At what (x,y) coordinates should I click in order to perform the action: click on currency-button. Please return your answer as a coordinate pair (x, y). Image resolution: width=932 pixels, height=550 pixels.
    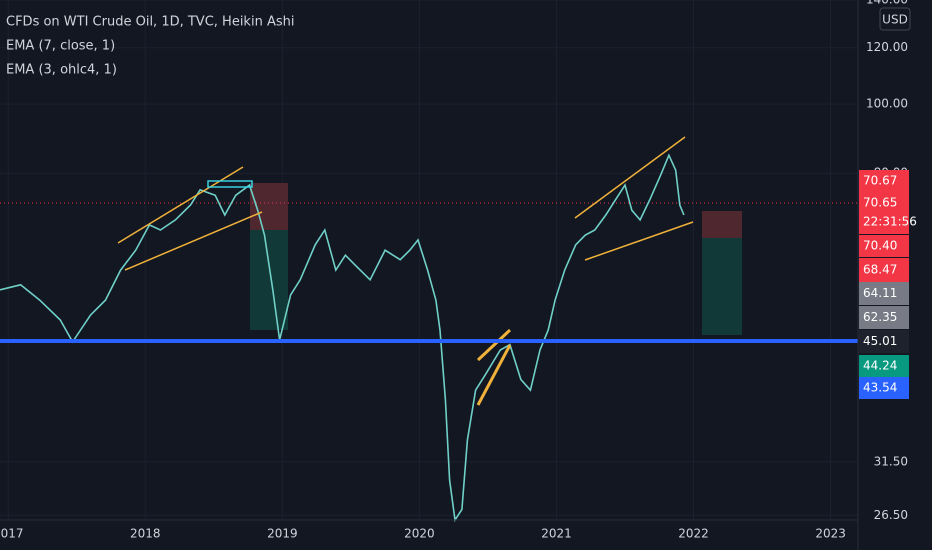
    Looking at the image, I should click on (895, 19).